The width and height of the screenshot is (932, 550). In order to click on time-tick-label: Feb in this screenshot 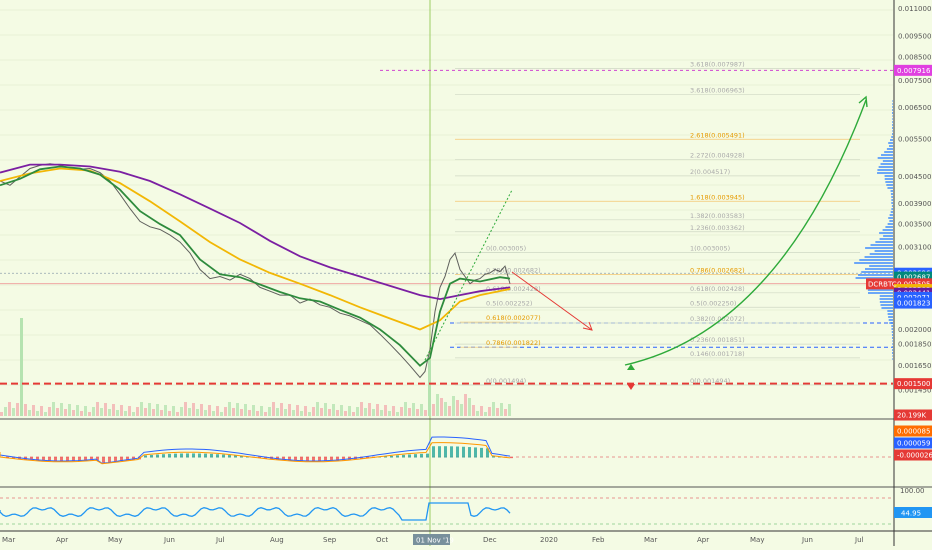, I will do `click(598, 540)`.